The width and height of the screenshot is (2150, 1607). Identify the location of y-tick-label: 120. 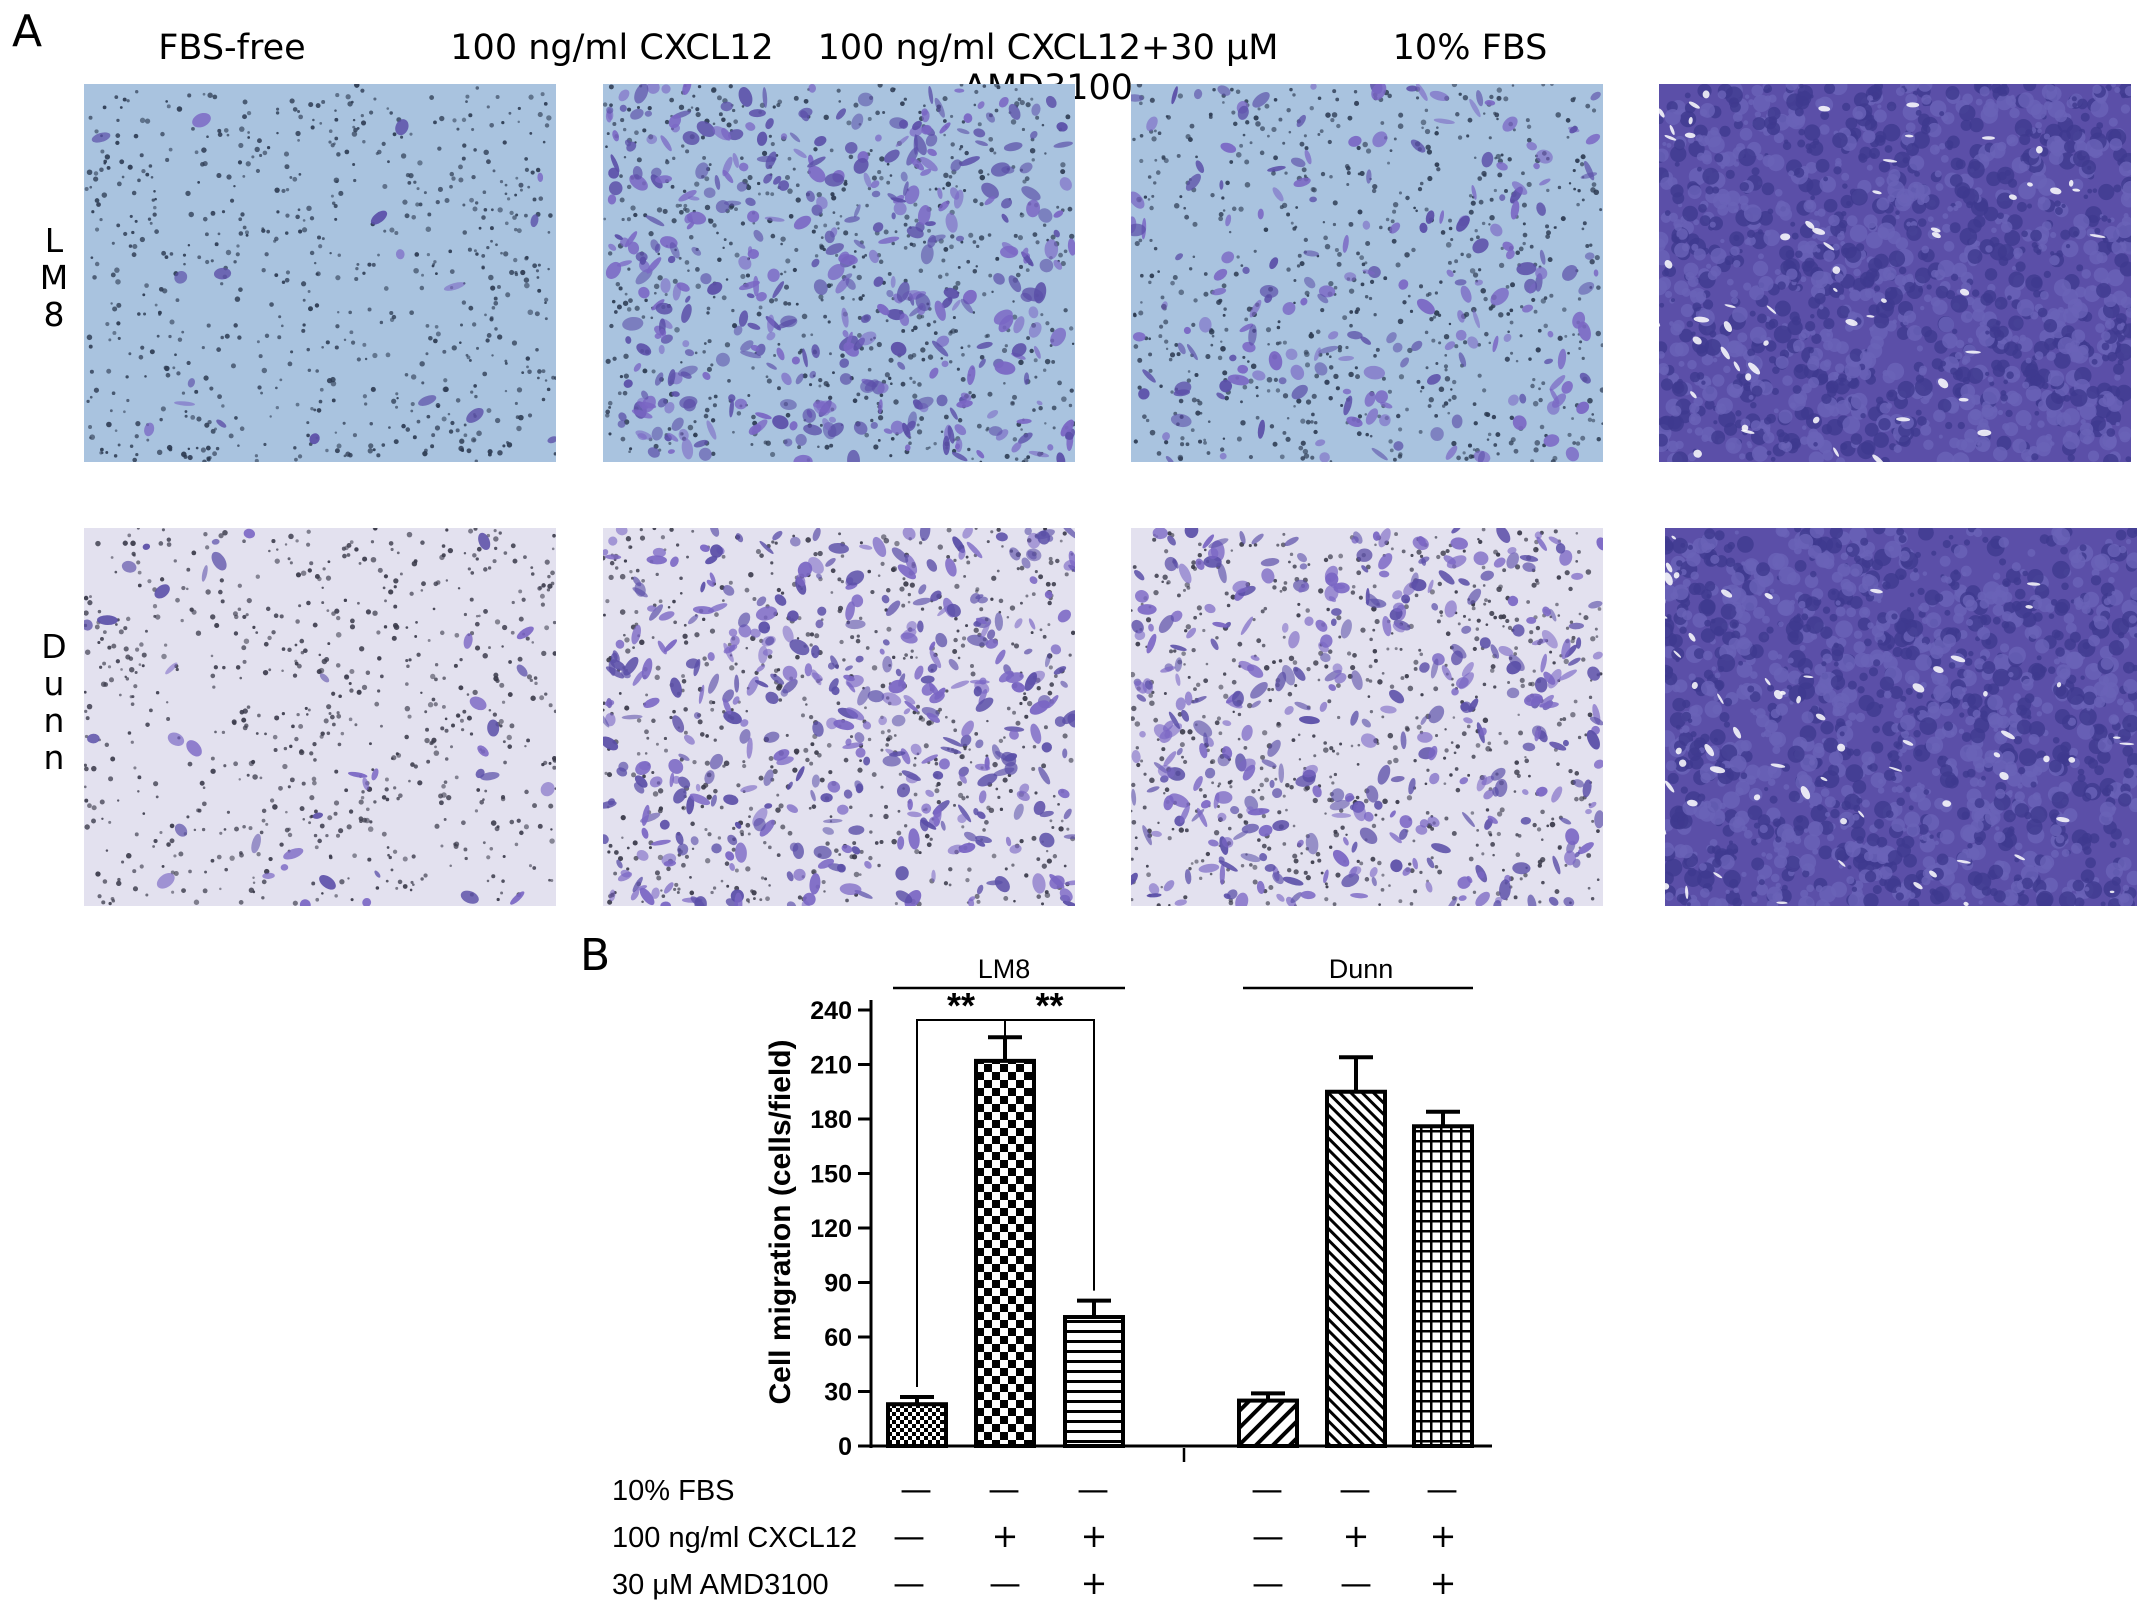
(831, 1229).